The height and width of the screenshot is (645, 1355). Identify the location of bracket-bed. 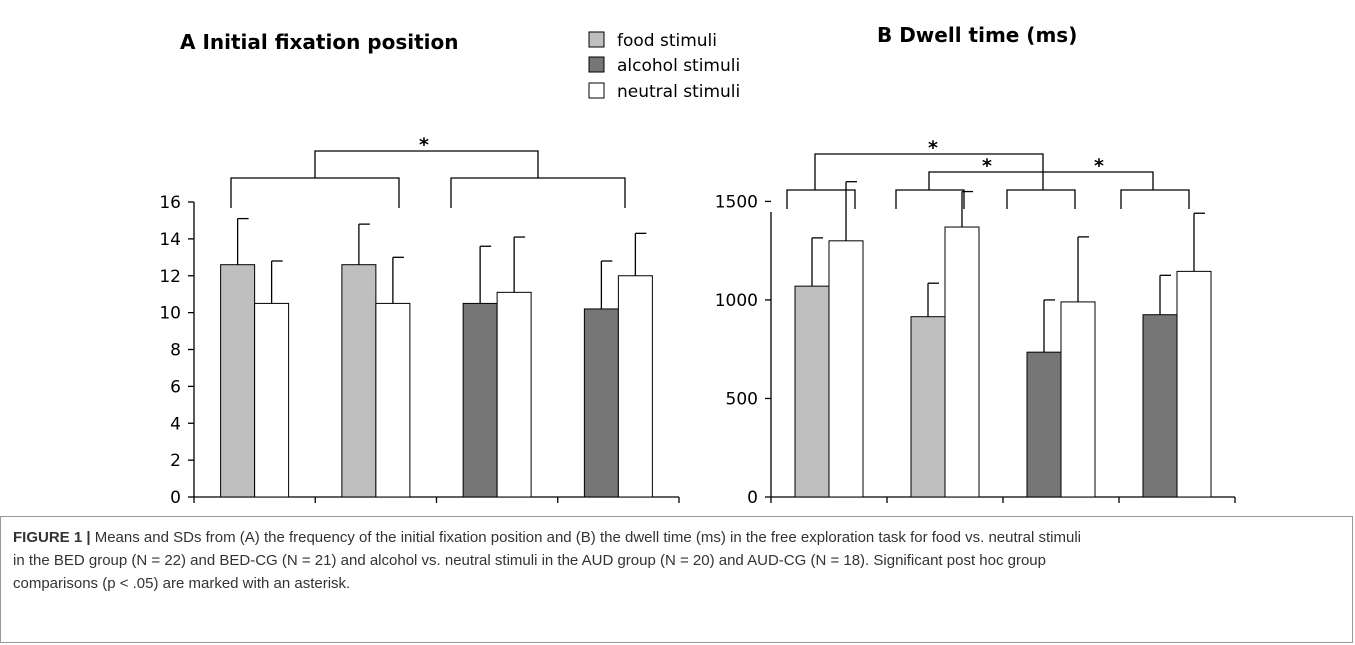
(821, 199).